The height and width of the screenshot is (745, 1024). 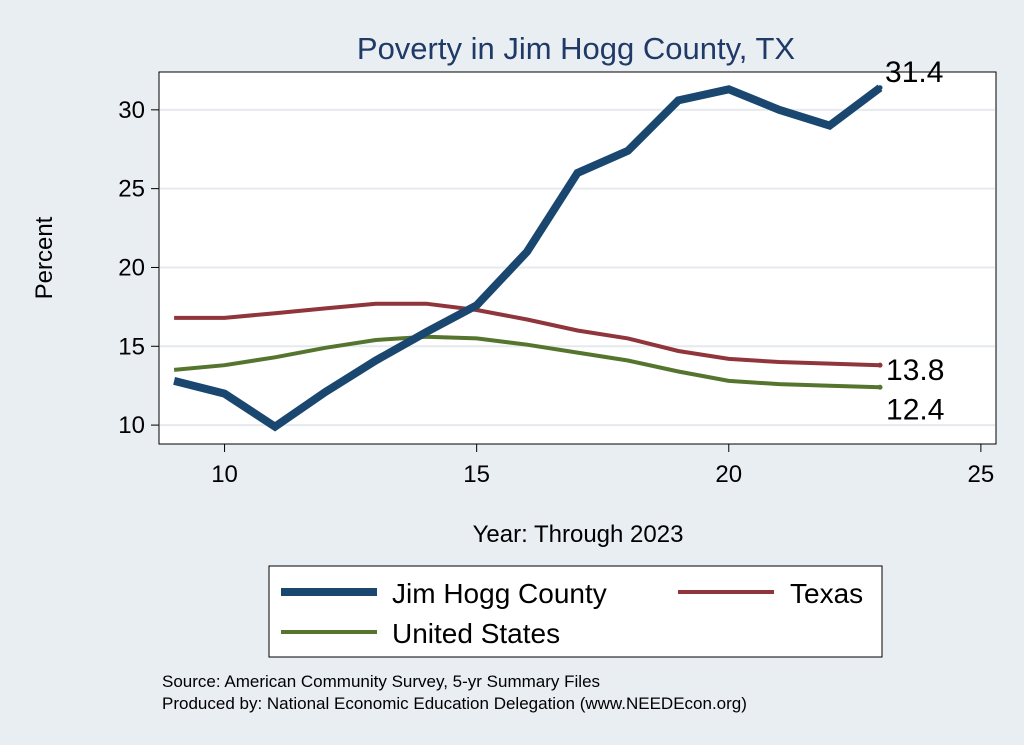 I want to click on y-axis-title: Percent, so click(x=44, y=257).